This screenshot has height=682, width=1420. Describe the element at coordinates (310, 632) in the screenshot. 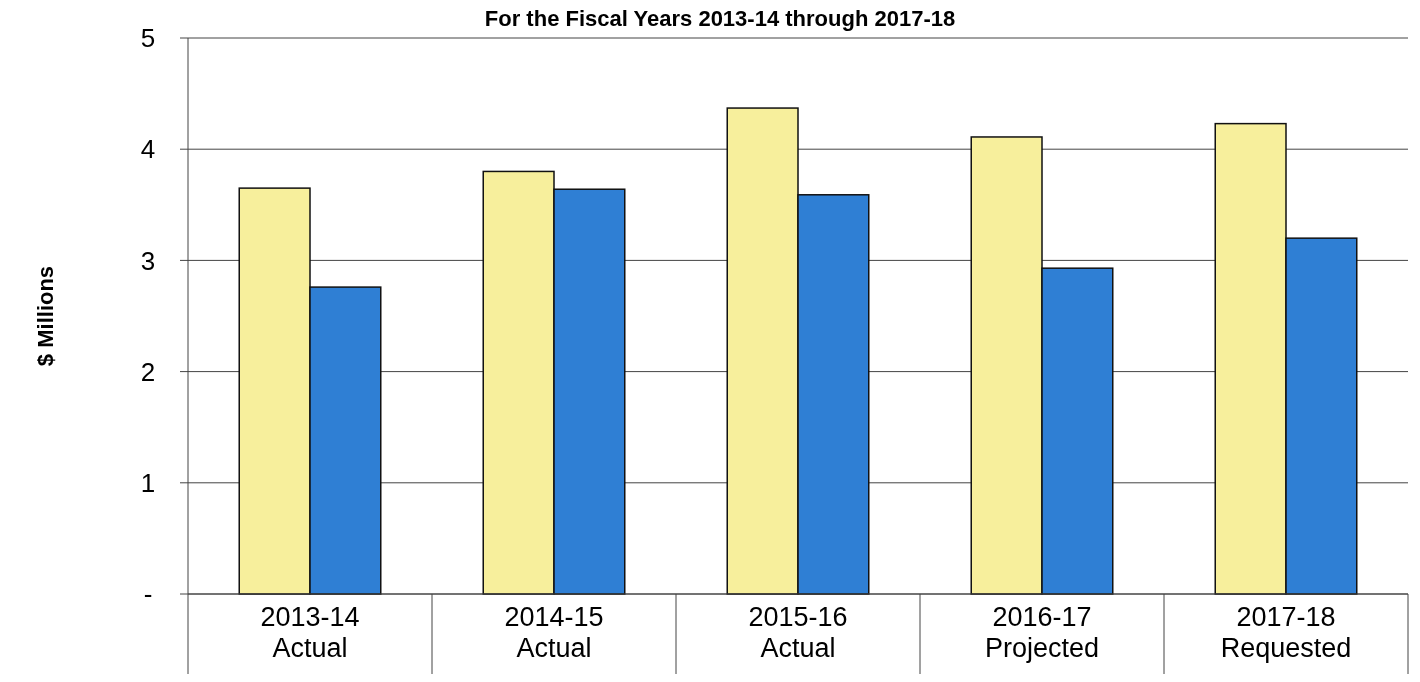

I see `x-tick-label: 2013-14 Actual` at that location.